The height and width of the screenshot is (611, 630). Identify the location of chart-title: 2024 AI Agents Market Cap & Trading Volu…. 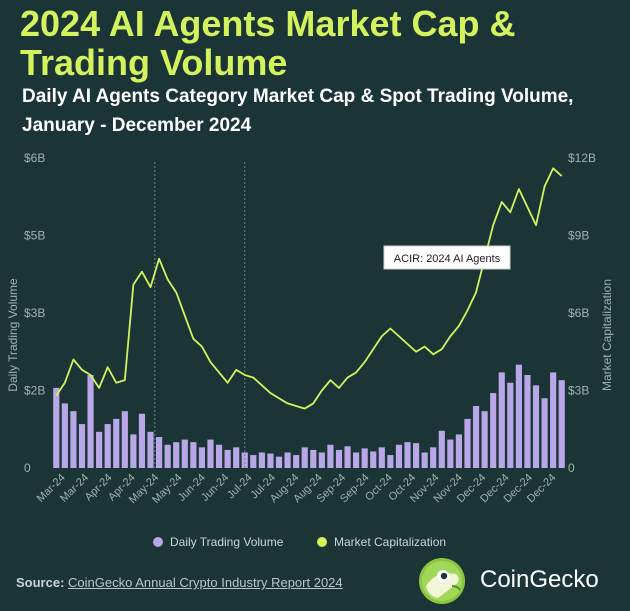
(268, 43).